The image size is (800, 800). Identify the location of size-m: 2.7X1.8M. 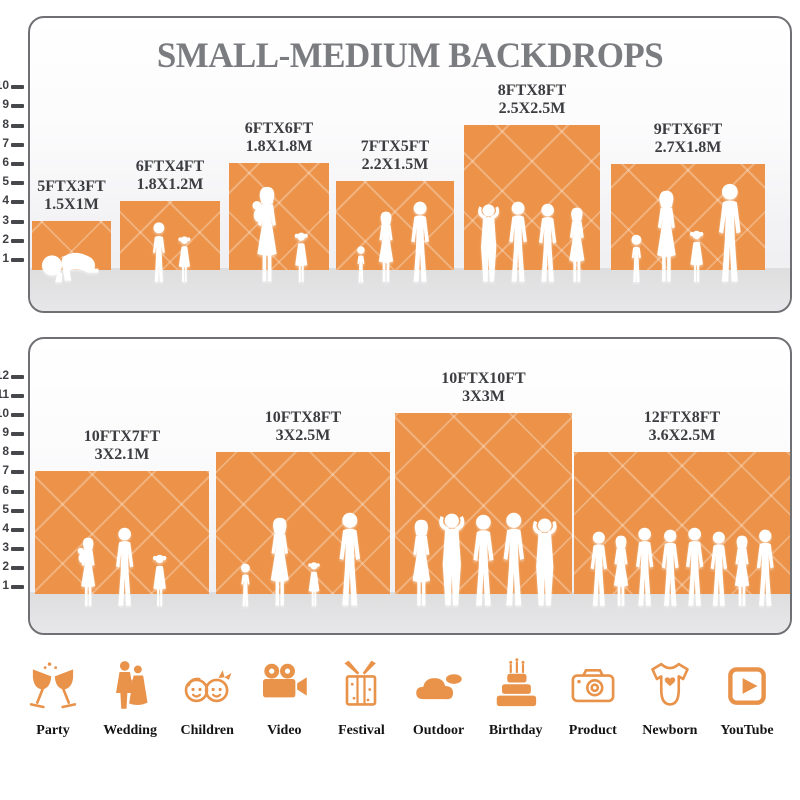
(688, 147).